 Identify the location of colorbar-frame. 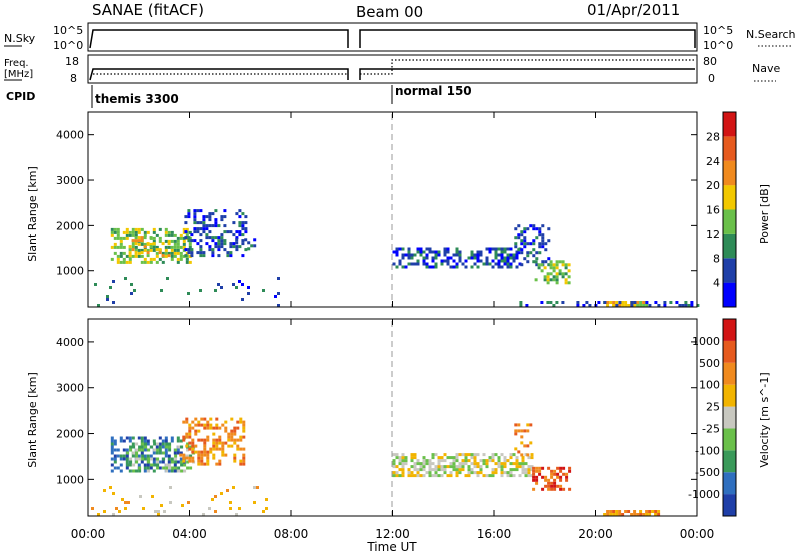
(729, 417).